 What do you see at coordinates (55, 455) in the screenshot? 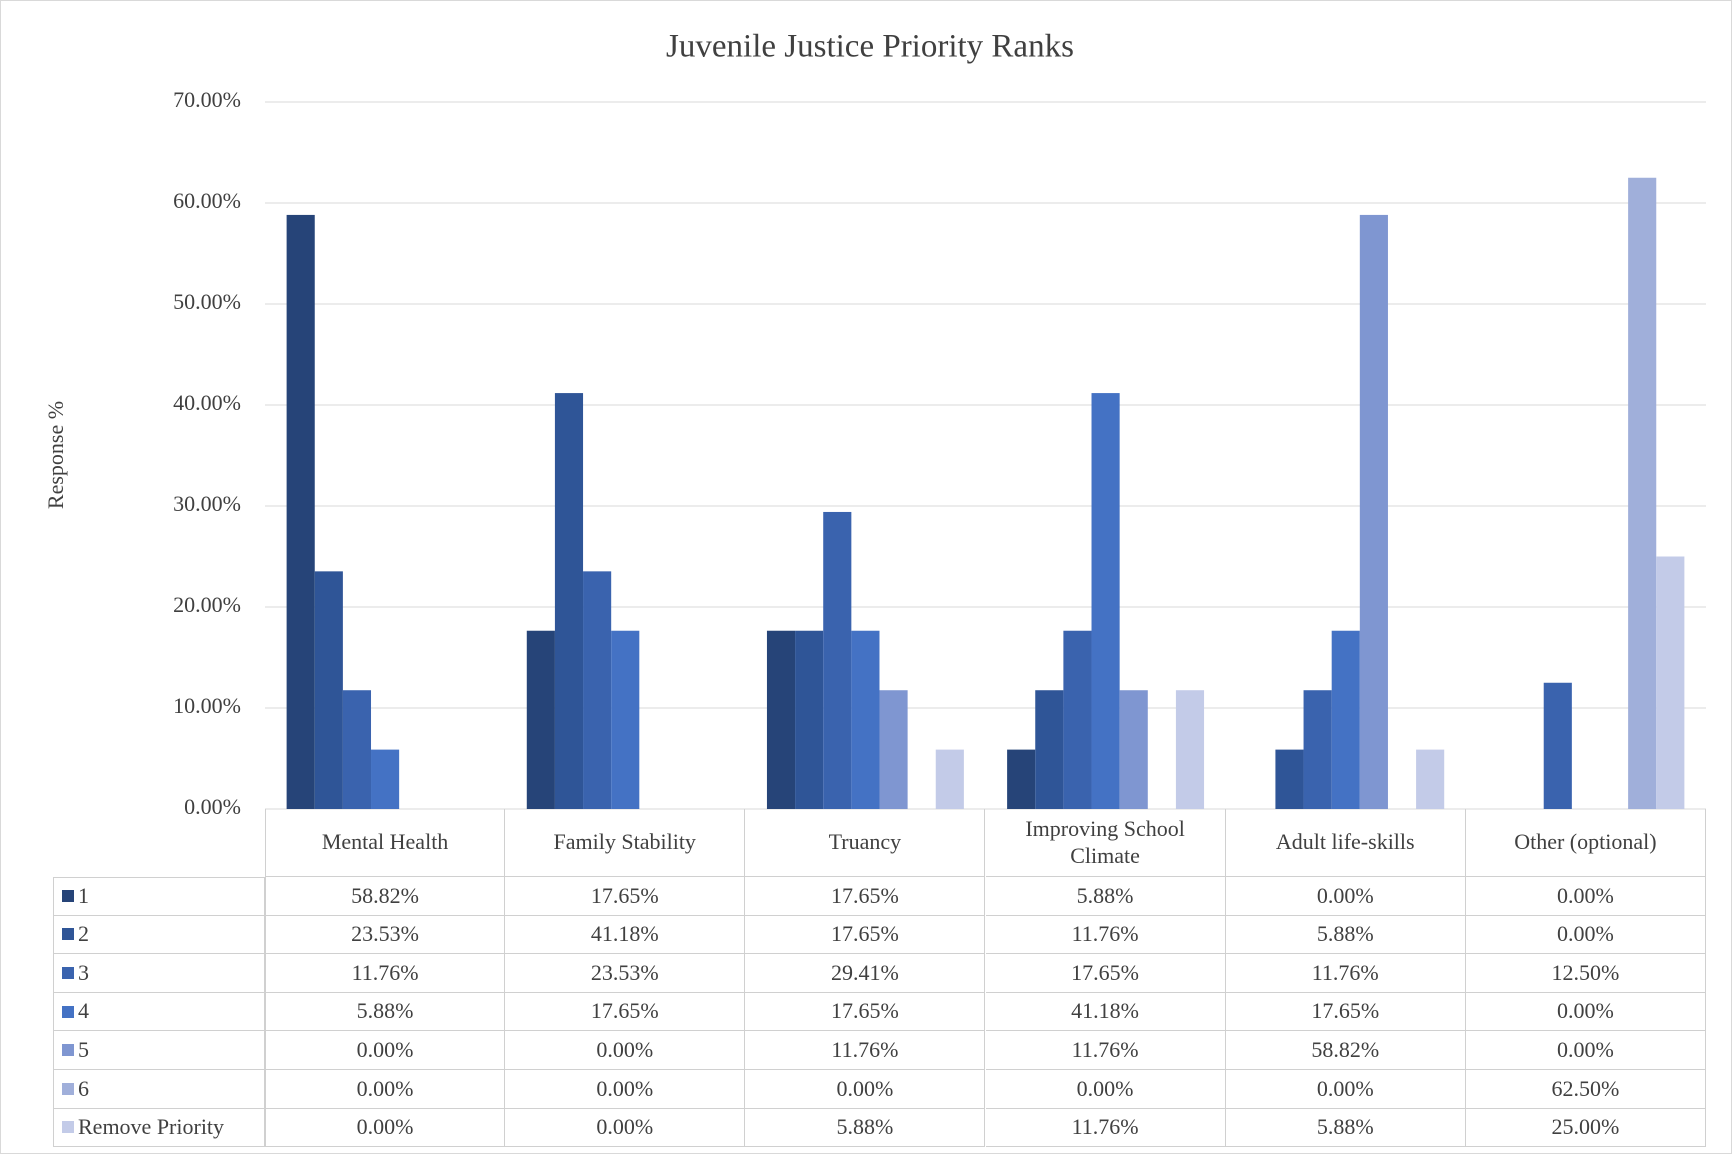
I see `y-axis-label: Response %` at bounding box center [55, 455].